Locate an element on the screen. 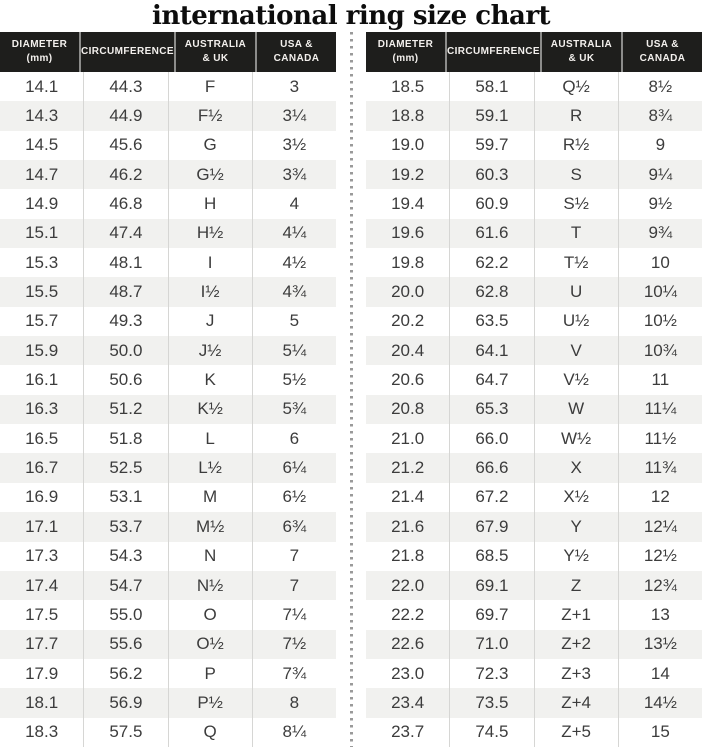 The width and height of the screenshot is (702, 747). table-row: 14.1 44.3 F 3 is located at coordinates (168, 87).